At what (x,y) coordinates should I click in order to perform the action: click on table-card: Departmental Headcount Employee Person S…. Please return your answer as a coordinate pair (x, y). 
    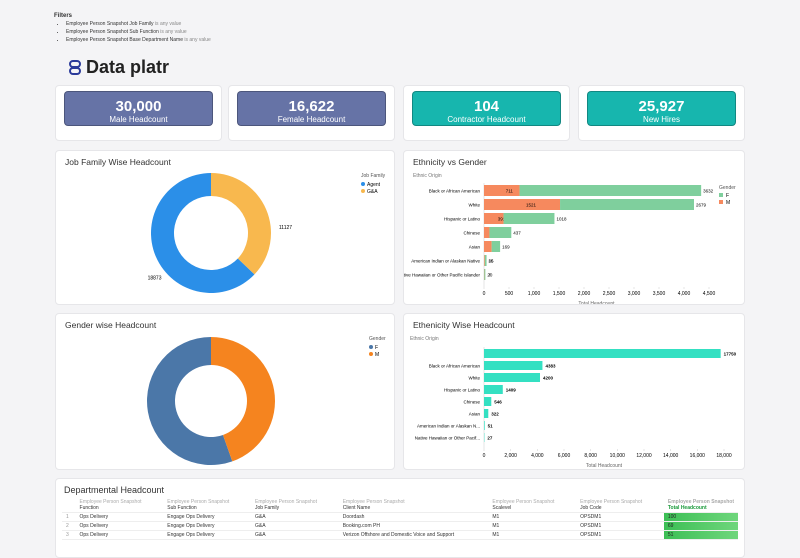
    Looking at the image, I should click on (400, 518).